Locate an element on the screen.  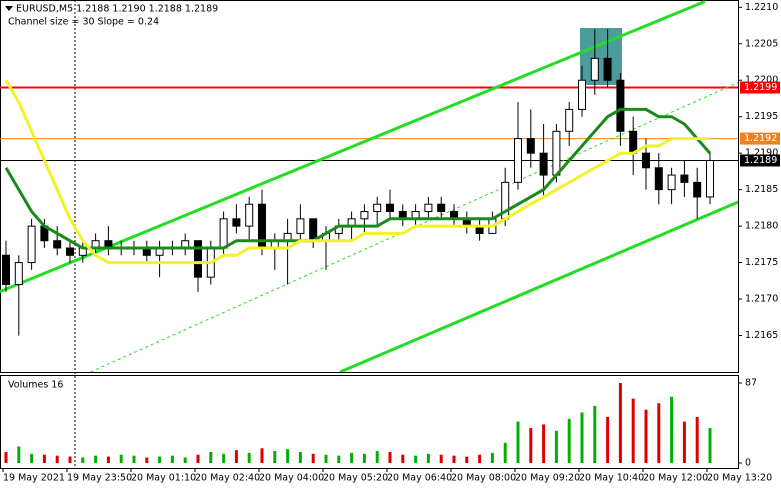
y-tick-label: 1.2200 is located at coordinates (761, 80).